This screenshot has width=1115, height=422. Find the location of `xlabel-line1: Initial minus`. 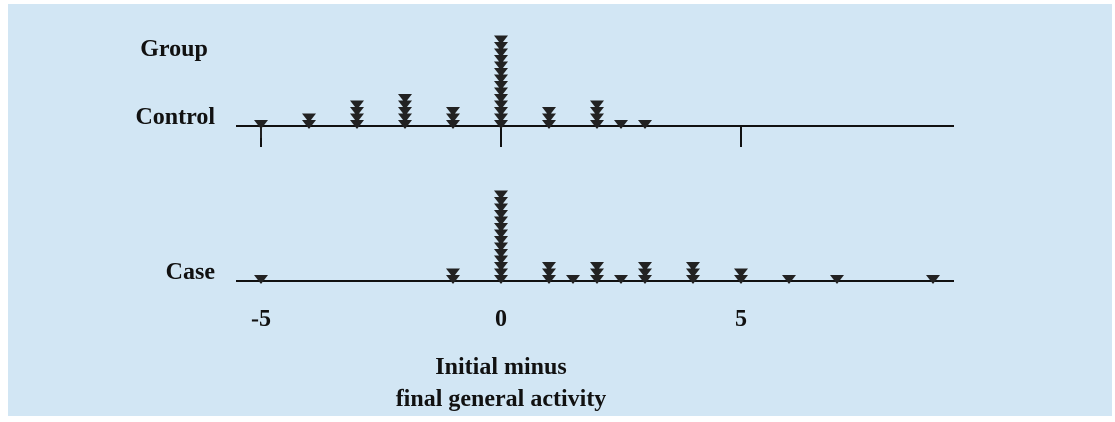

xlabel-line1: Initial minus is located at coordinates (500, 367).